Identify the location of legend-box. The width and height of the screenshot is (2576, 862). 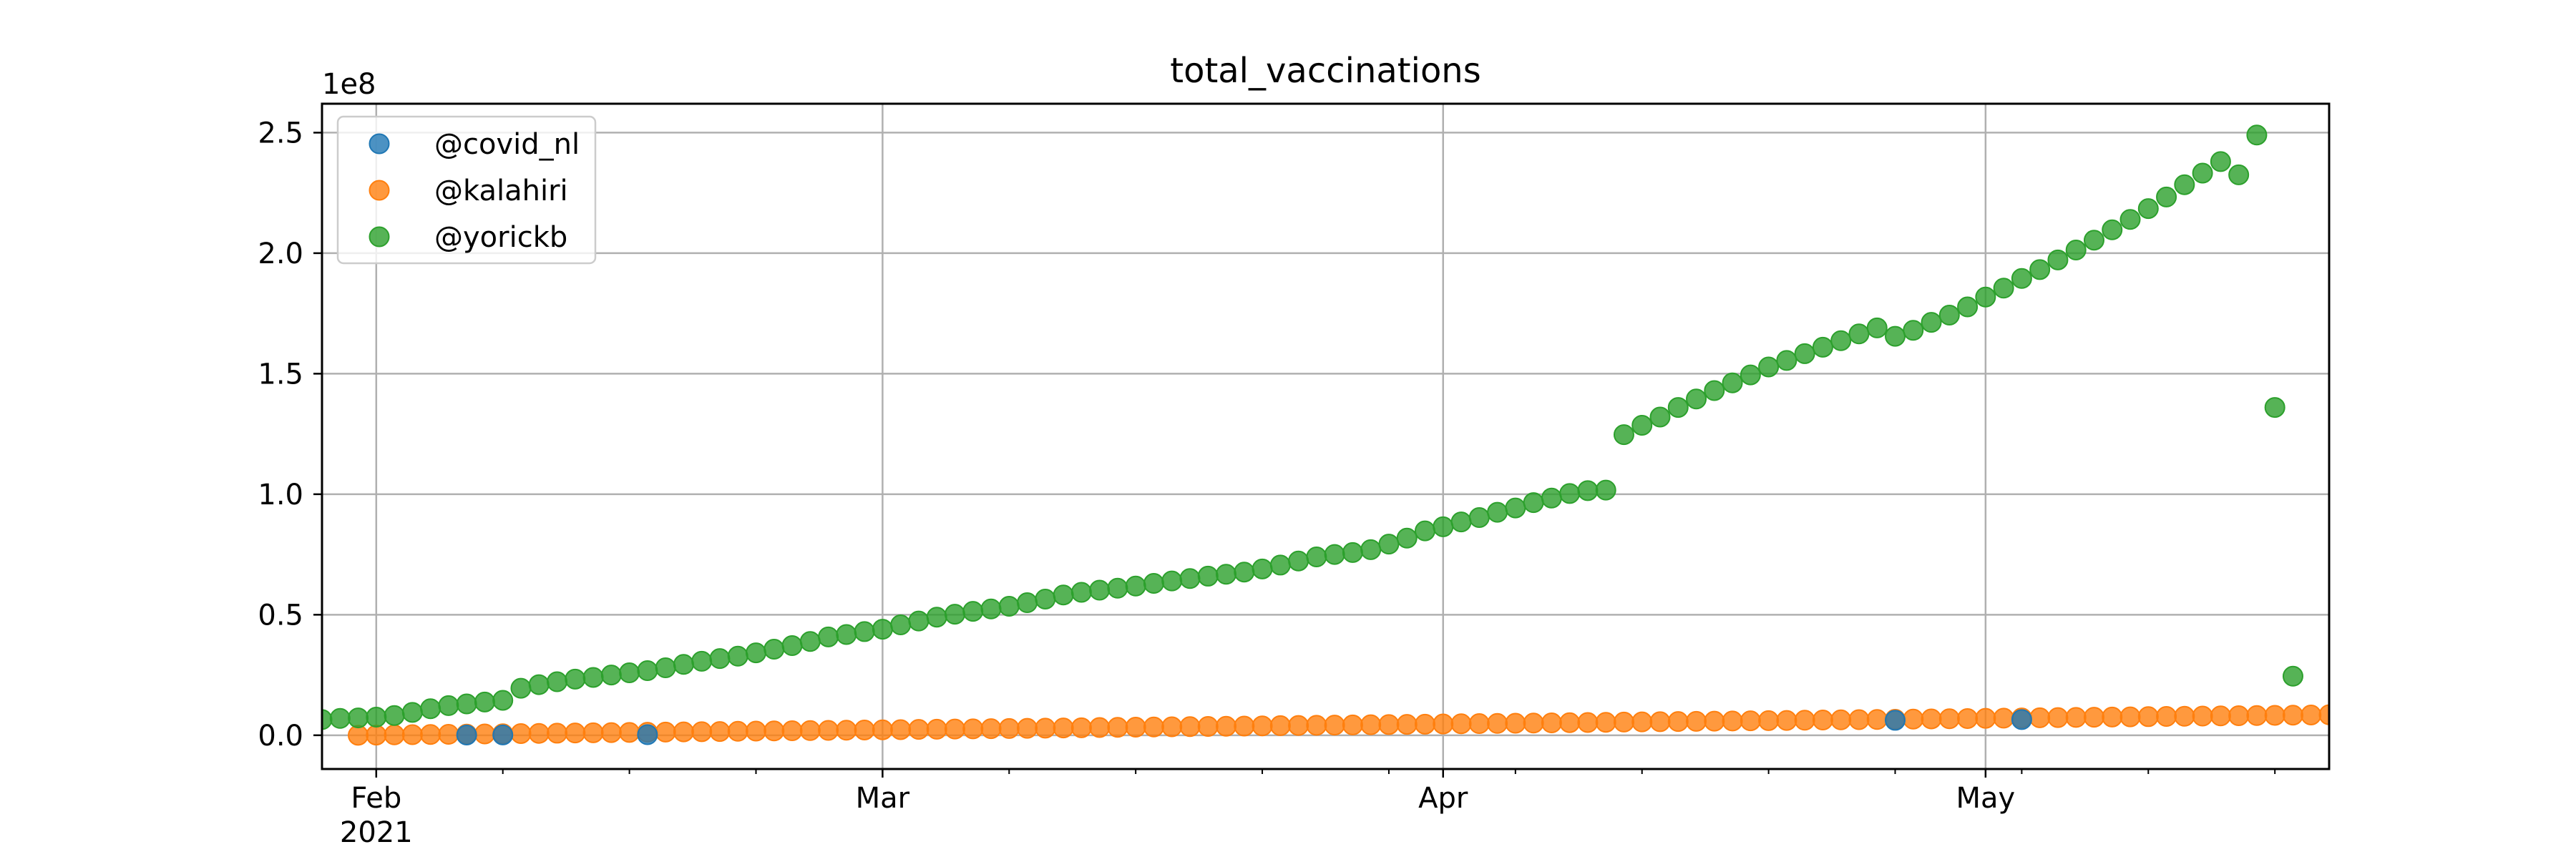
(466, 190).